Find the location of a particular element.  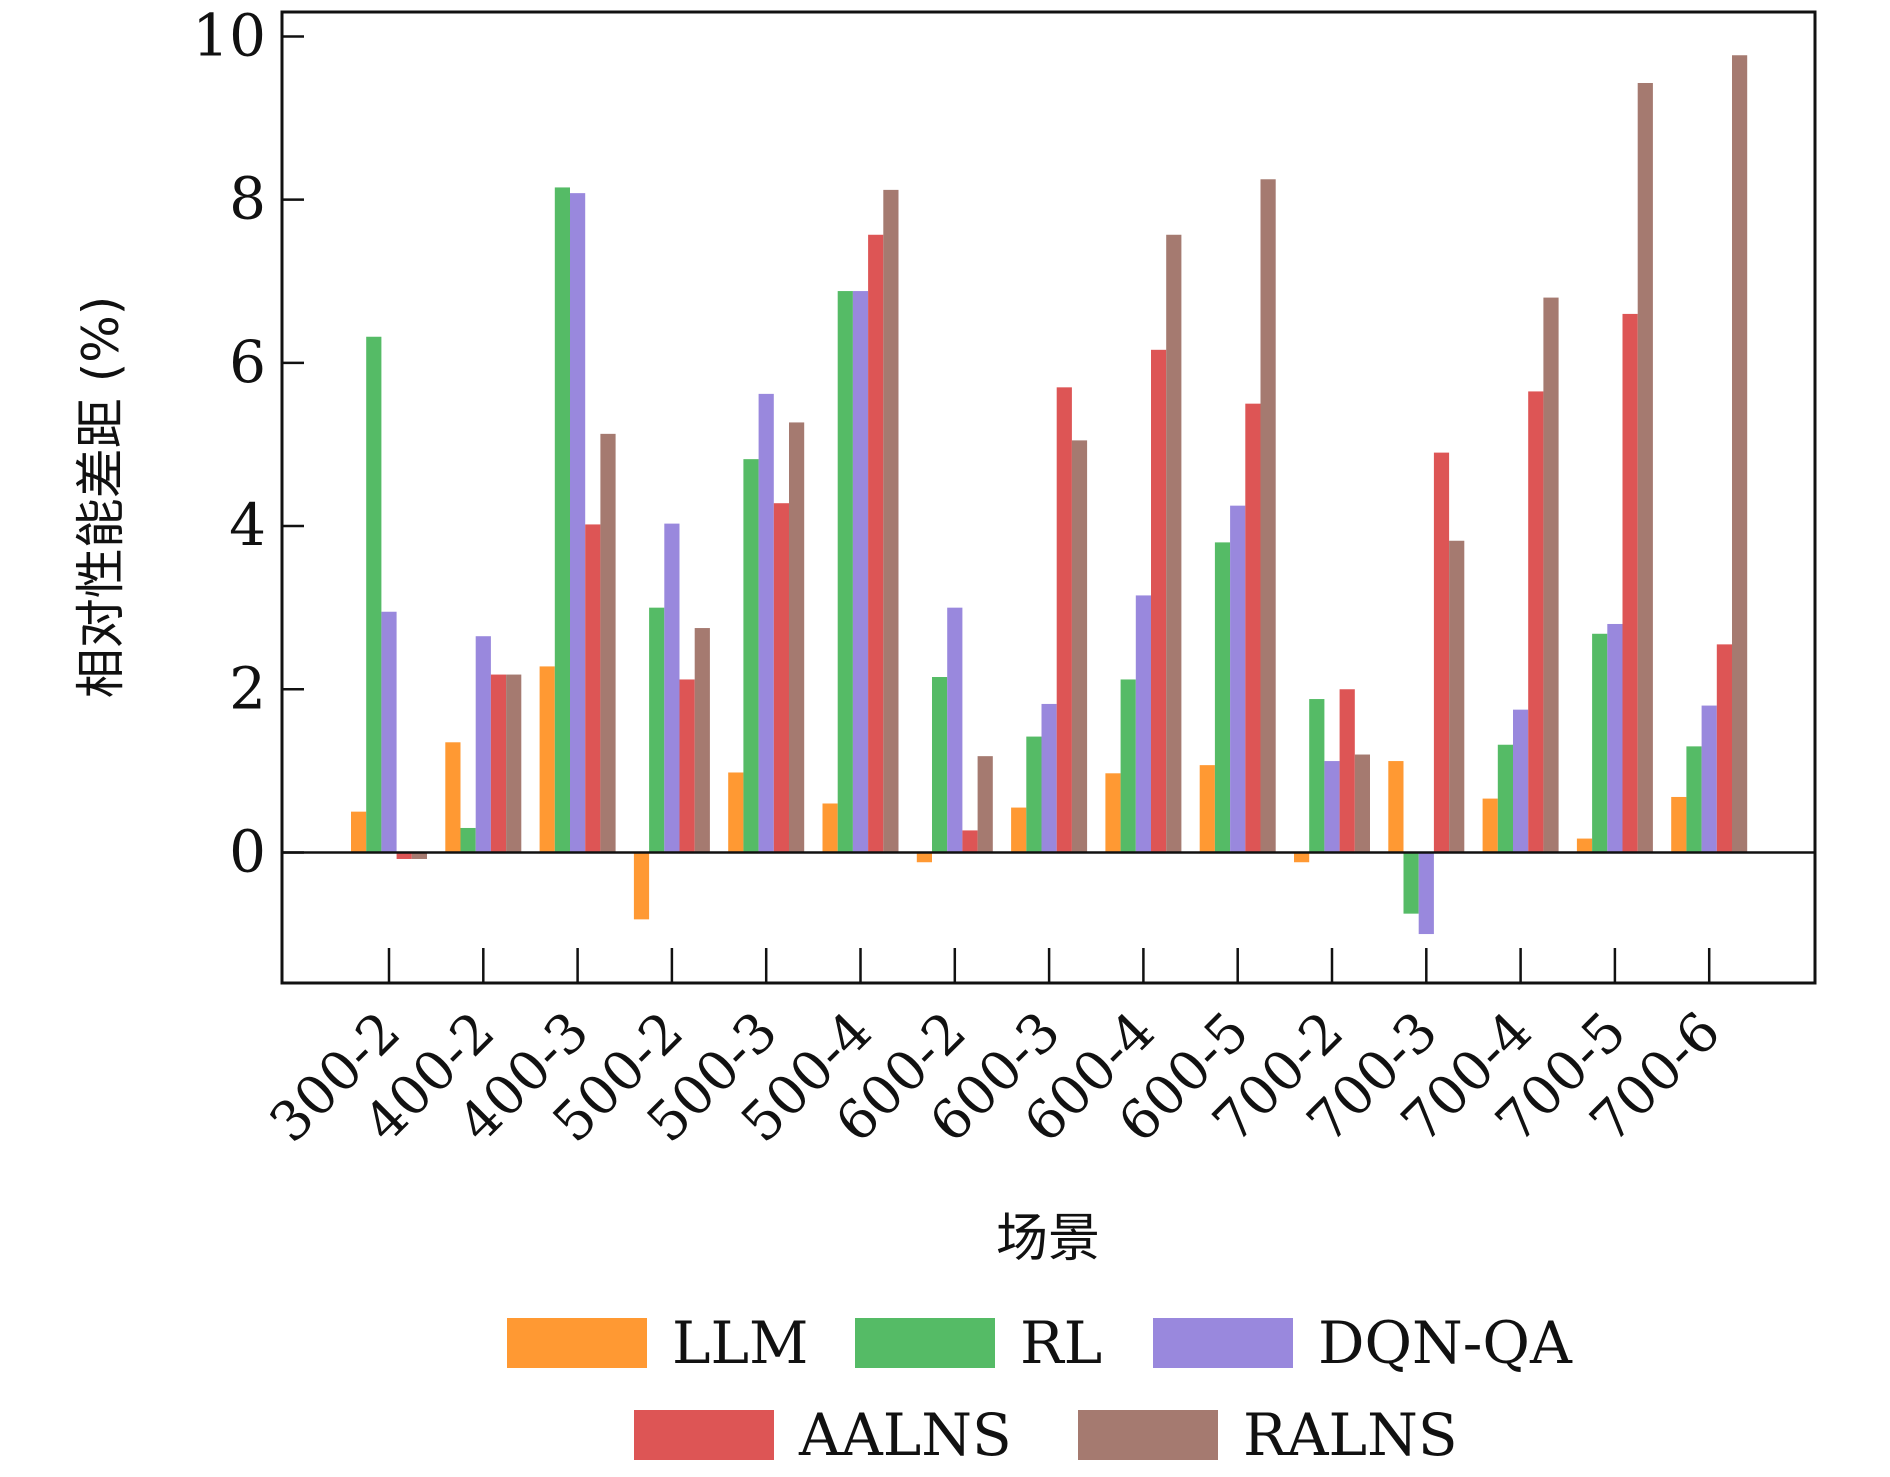

y-tick-label: 8 is located at coordinates (247, 199).